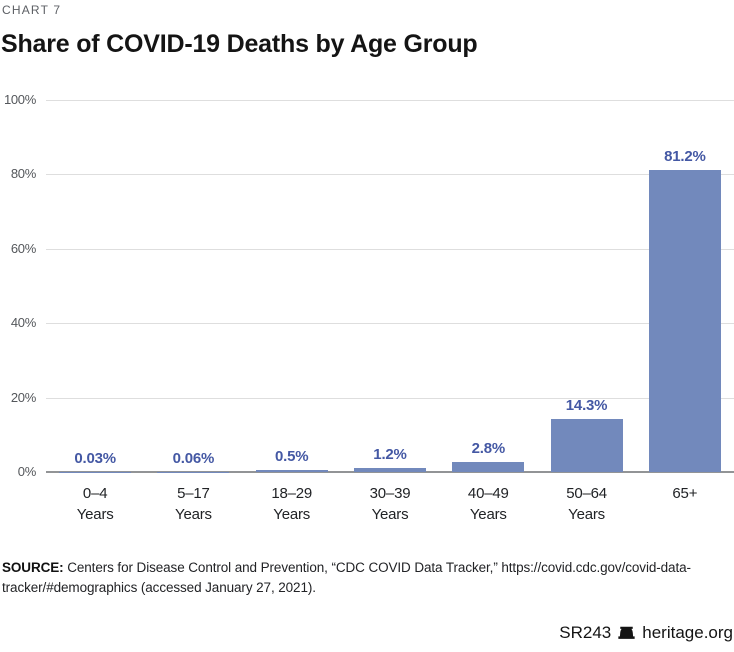 This screenshot has height=652, width=734. Describe the element at coordinates (23, 174) in the screenshot. I see `y-axis-tick-label: 80%` at that location.